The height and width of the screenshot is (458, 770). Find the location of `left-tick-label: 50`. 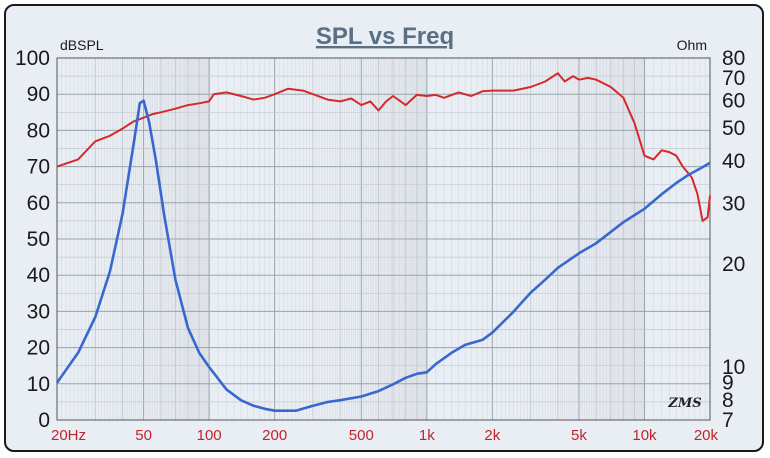

left-tick-label: 50 is located at coordinates (38, 239).